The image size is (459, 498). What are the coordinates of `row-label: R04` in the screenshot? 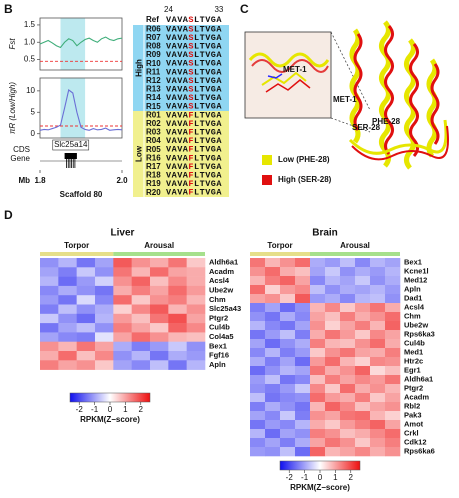 It's located at (153, 140).